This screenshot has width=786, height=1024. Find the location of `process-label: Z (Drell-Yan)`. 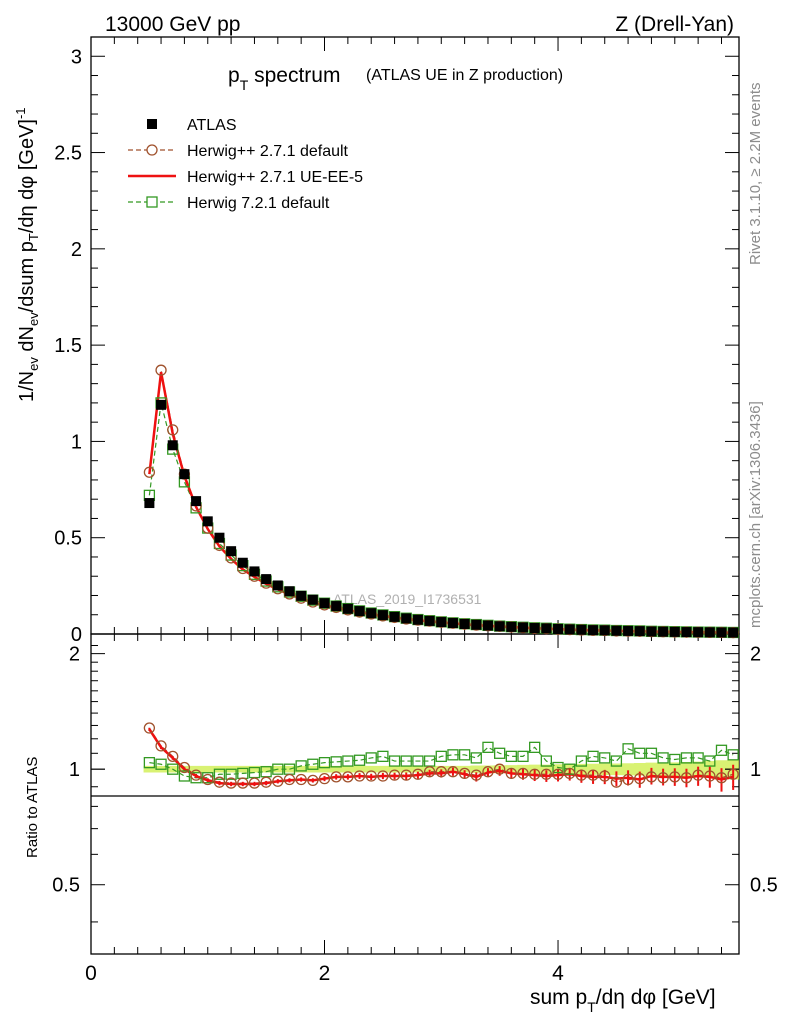

process-label: Z (Drell-Yan) is located at coordinates (674, 24).